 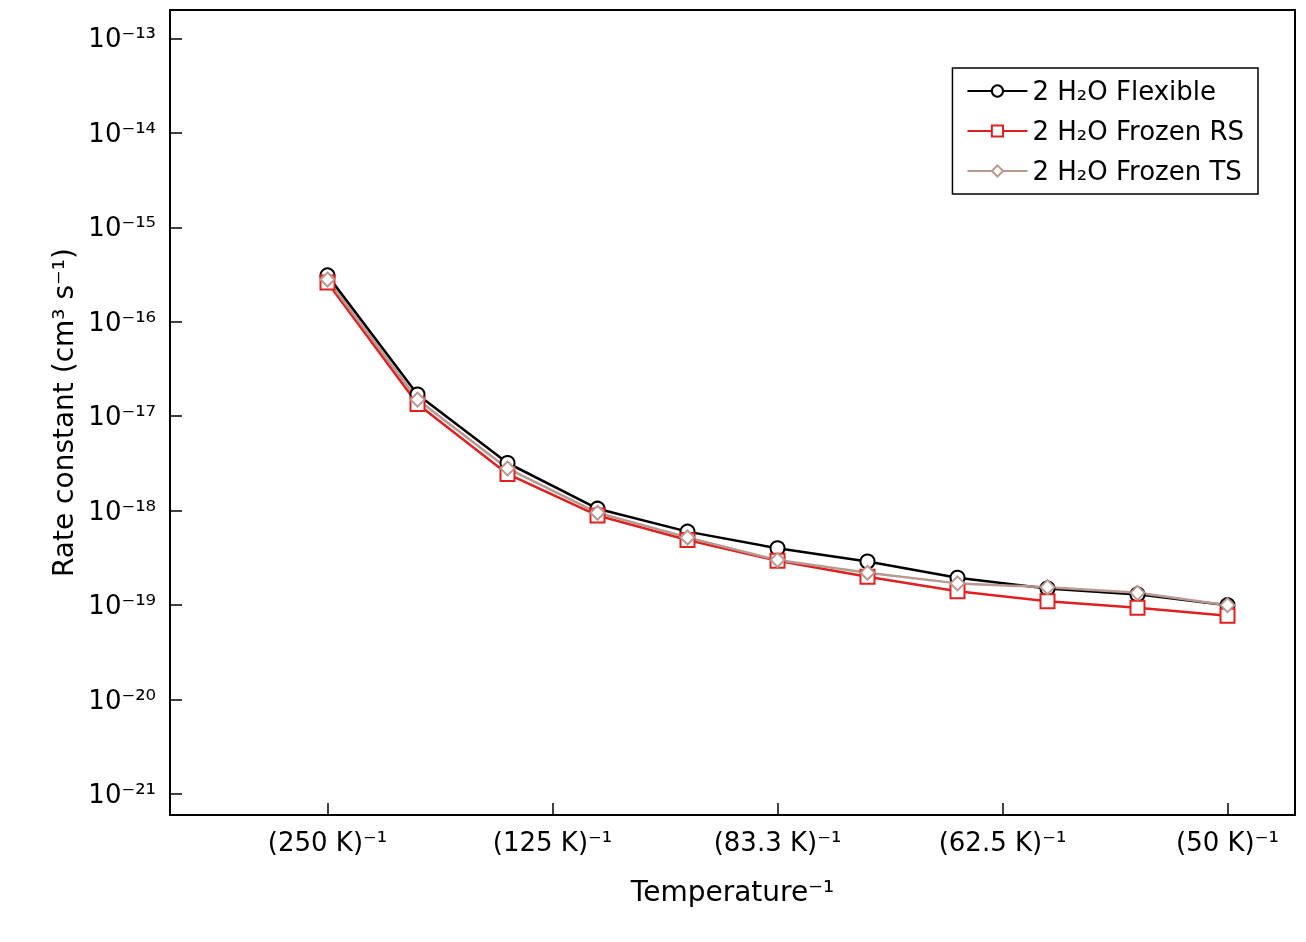 What do you see at coordinates (122, 699) in the screenshot?
I see `y-tick-label: 10⁻²⁰` at bounding box center [122, 699].